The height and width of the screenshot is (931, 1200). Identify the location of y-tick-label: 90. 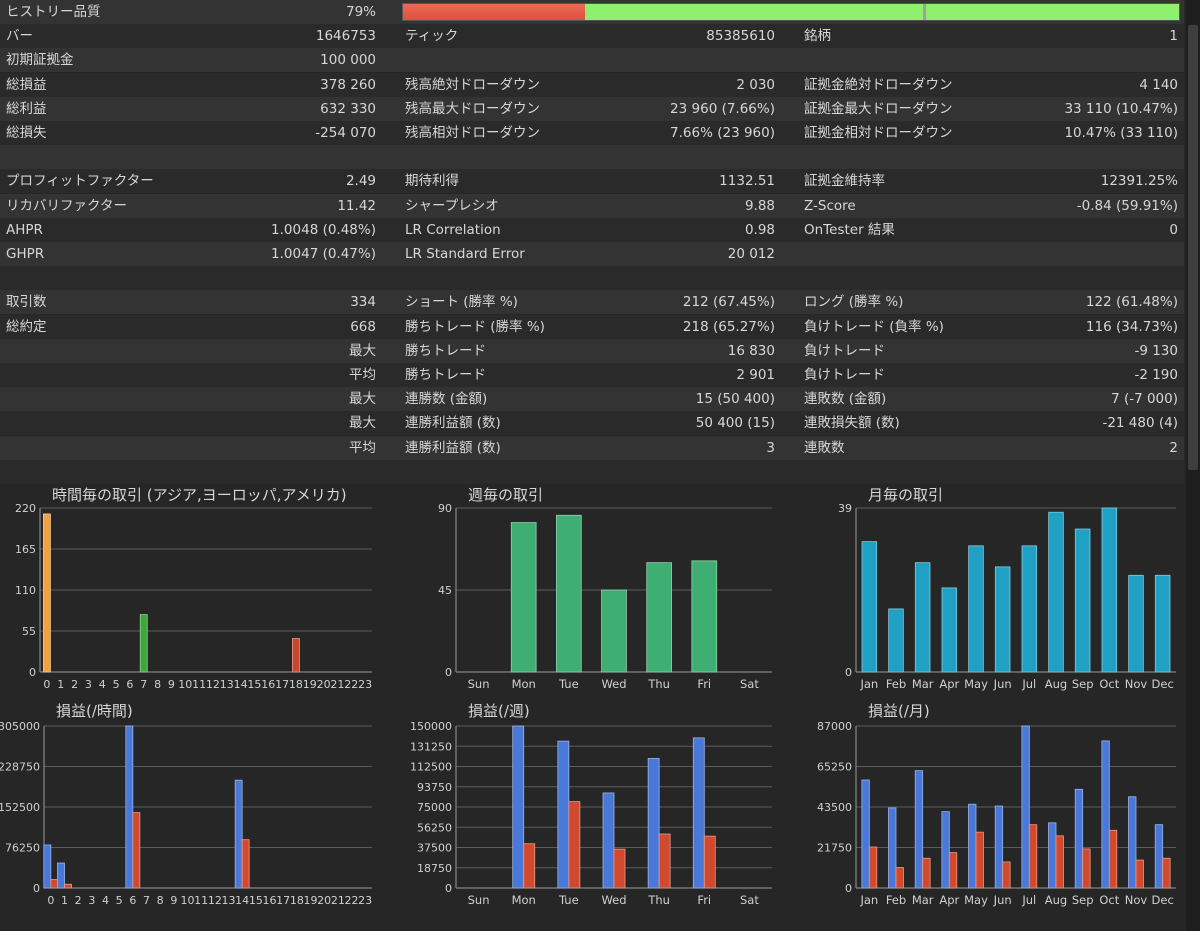
(445, 508).